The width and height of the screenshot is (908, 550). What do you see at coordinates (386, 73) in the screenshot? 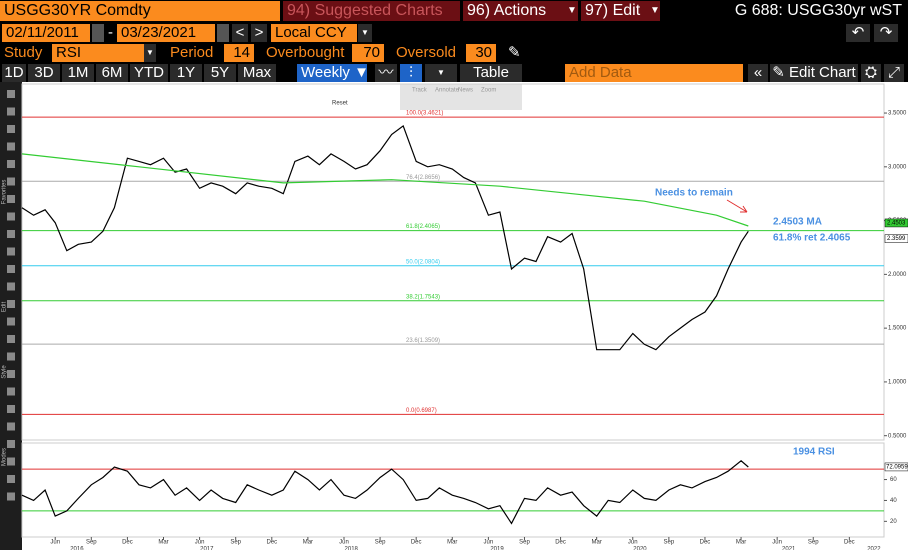
I see `line-icon: 〰` at bounding box center [386, 73].